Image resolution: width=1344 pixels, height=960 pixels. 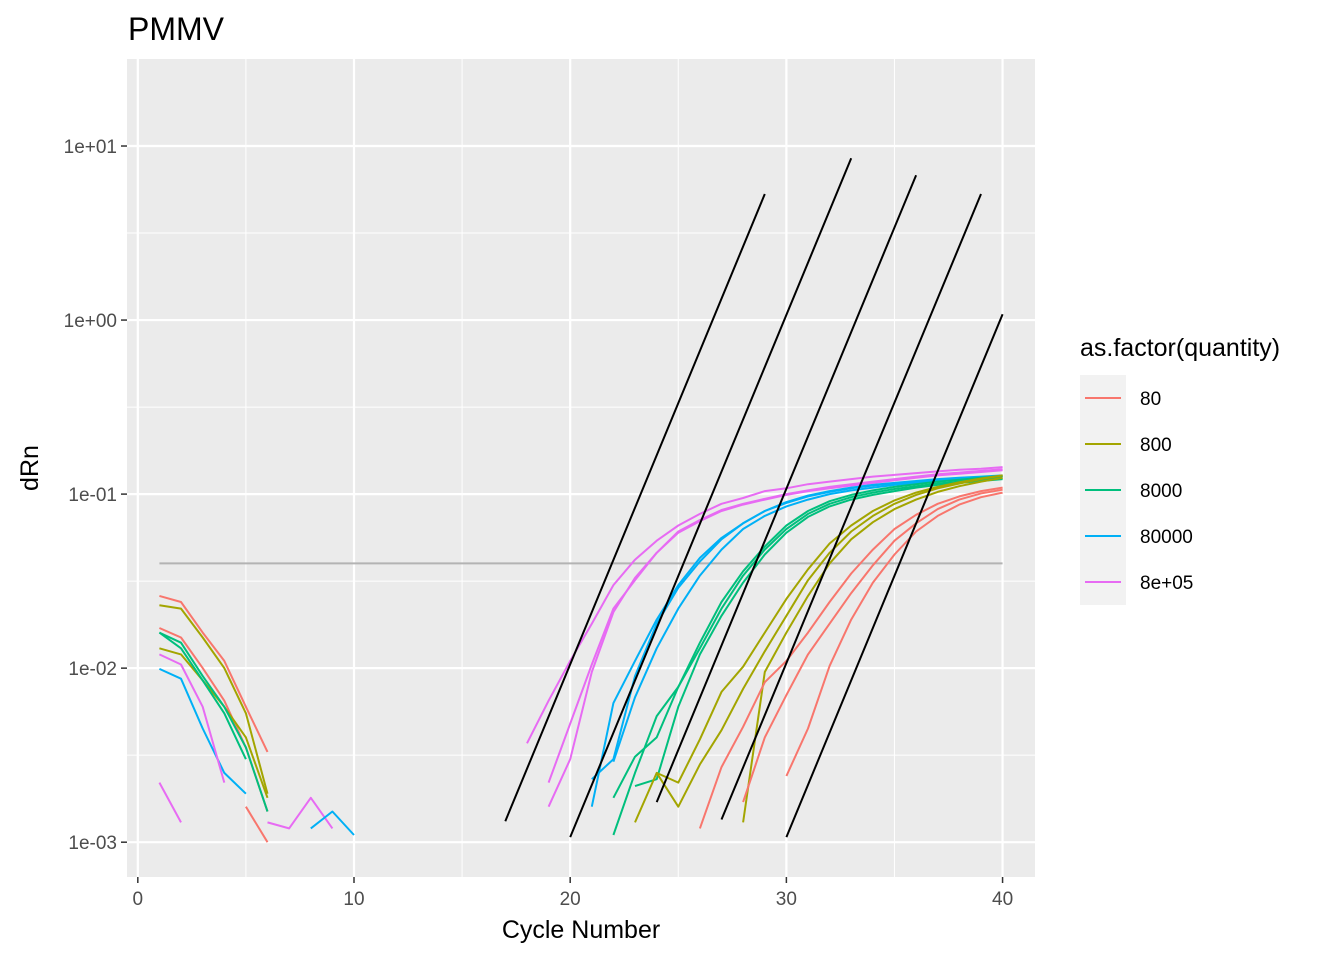 I want to click on legend-label: 80, so click(x=1150, y=399).